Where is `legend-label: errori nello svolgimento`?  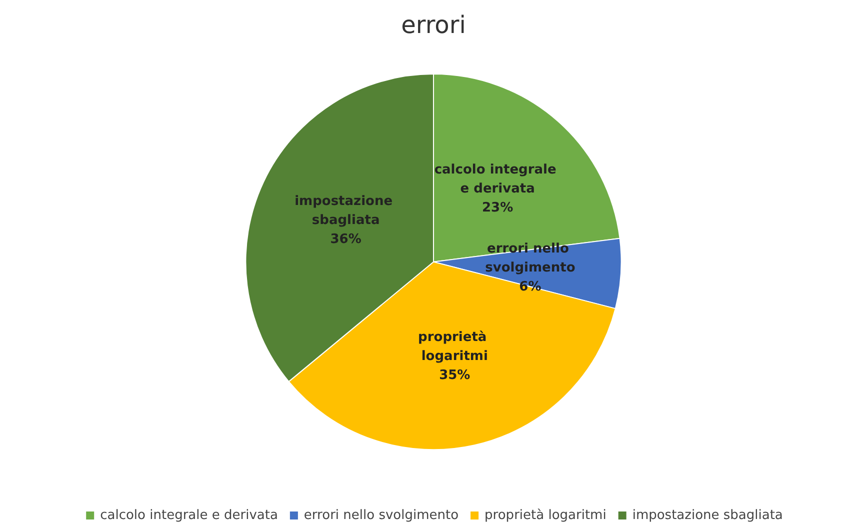 legend-label: errori nello svolgimento is located at coordinates (381, 515).